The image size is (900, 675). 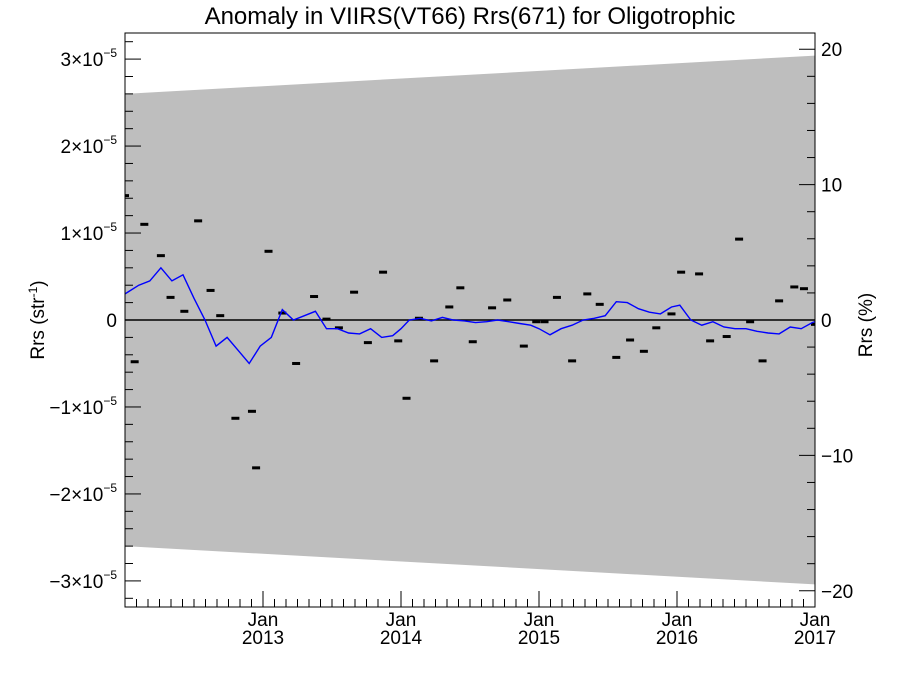 What do you see at coordinates (539, 638) in the screenshot?
I see `x-tick-year-label: 2015` at bounding box center [539, 638].